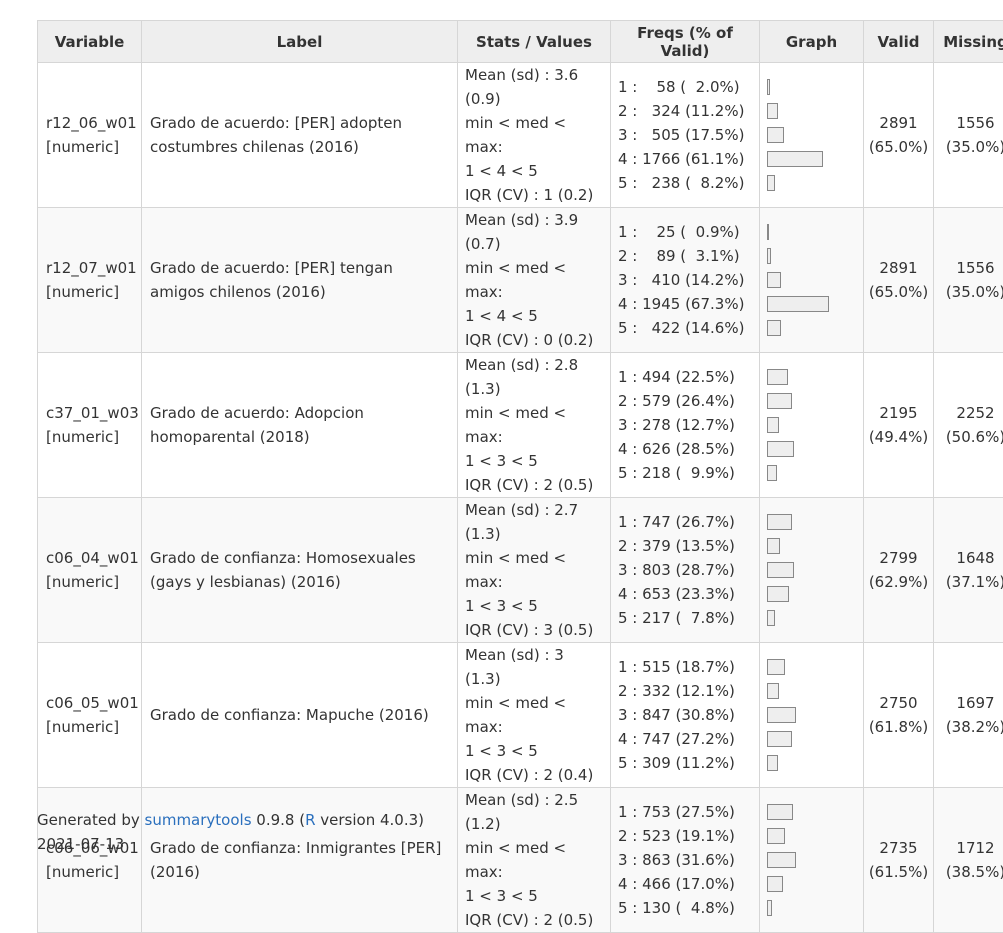 The image size is (1003, 933). Describe the element at coordinates (968, 268) in the screenshot. I see `missing-count: 1556` at that location.